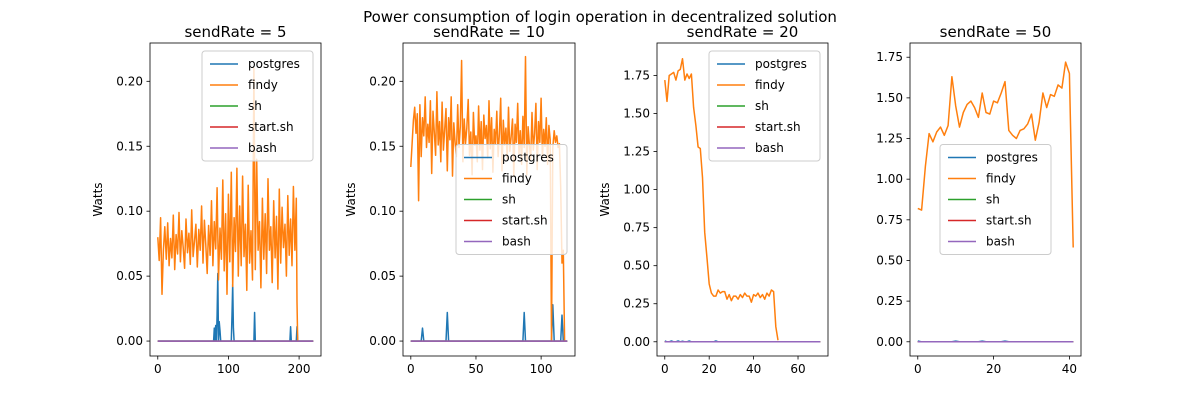 Image resolution: width=1200 pixels, height=400 pixels. What do you see at coordinates (996, 32) in the screenshot?
I see `subplot-title: sendRate = 50` at bounding box center [996, 32].